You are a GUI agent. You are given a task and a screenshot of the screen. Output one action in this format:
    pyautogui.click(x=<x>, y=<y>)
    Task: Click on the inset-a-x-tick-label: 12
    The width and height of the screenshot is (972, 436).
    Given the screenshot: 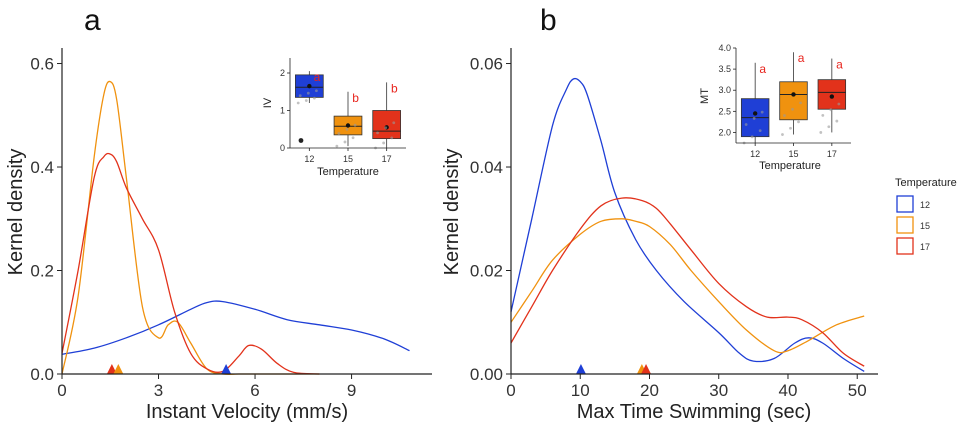 What is the action you would take?
    pyautogui.click(x=309, y=159)
    